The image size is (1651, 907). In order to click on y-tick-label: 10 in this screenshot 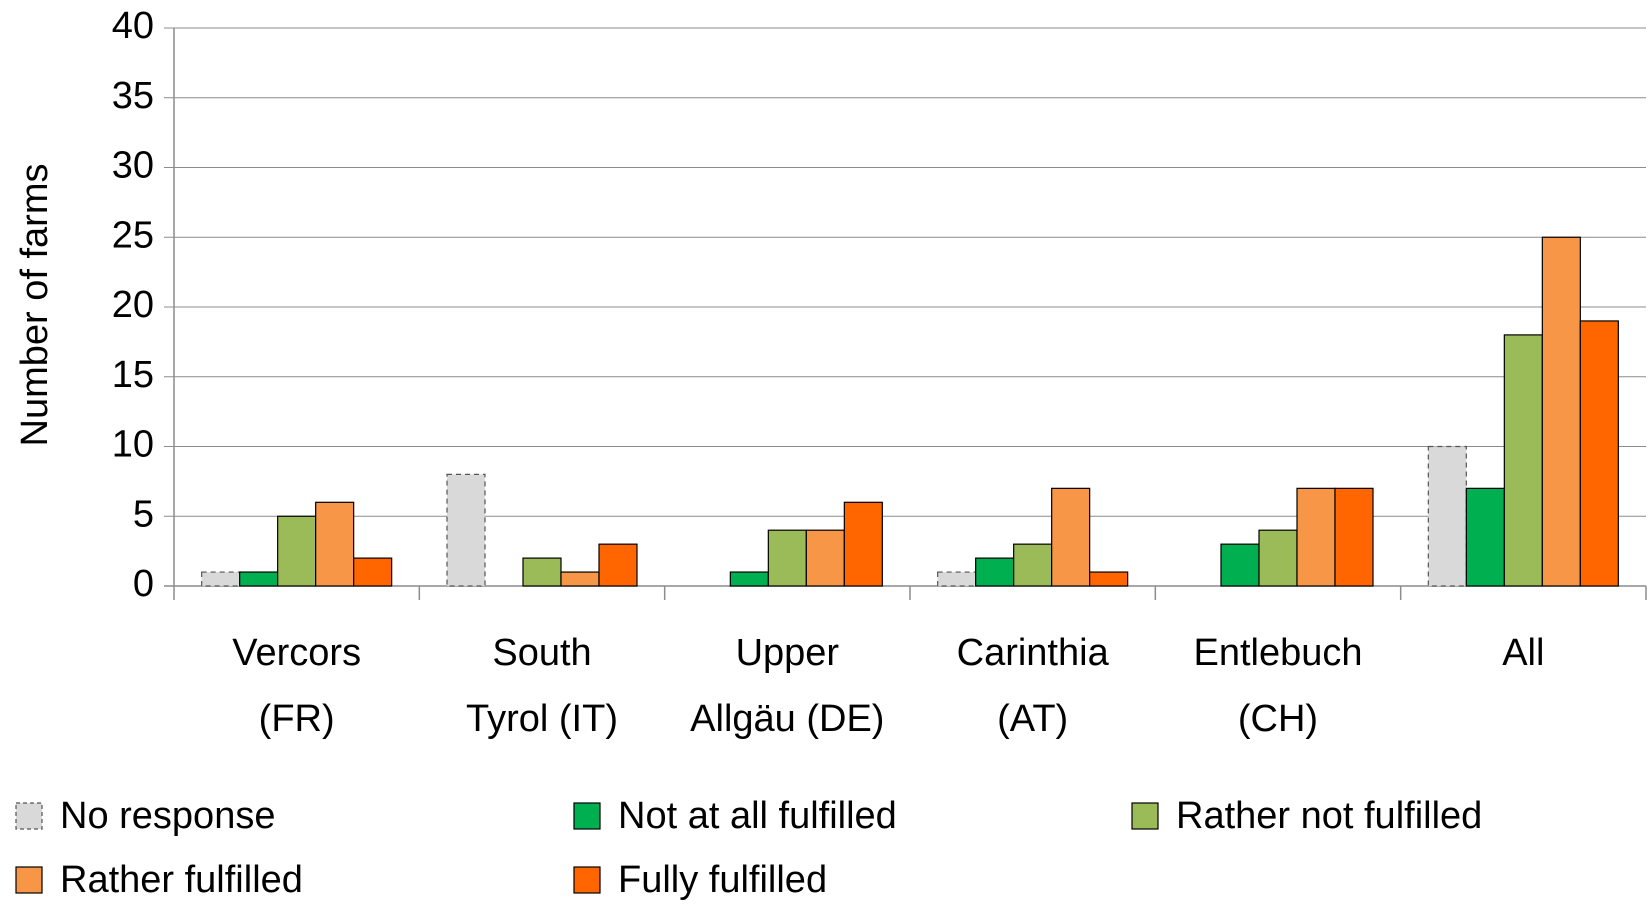, I will do `click(133, 445)`.